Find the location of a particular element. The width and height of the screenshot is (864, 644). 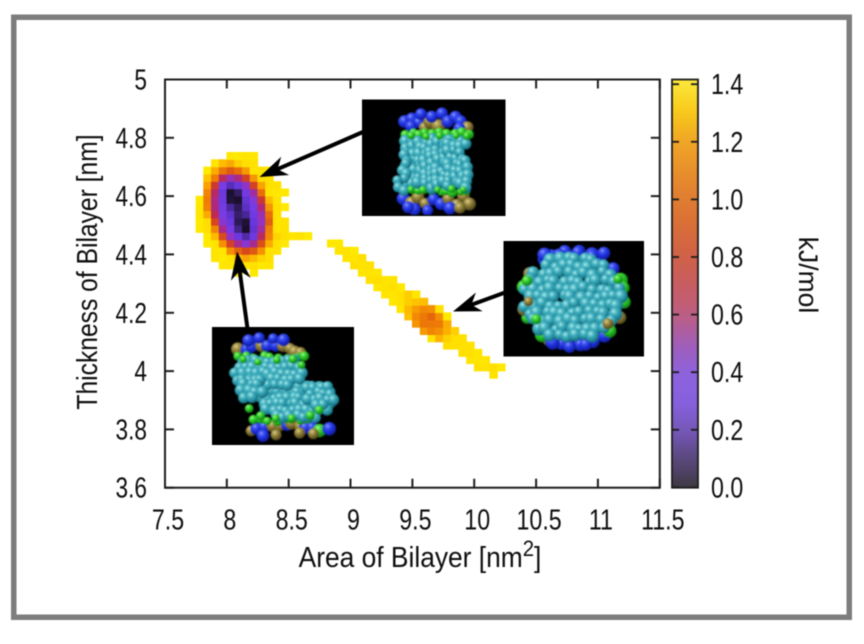

svg-text: 4.4 is located at coordinates (131, 254).